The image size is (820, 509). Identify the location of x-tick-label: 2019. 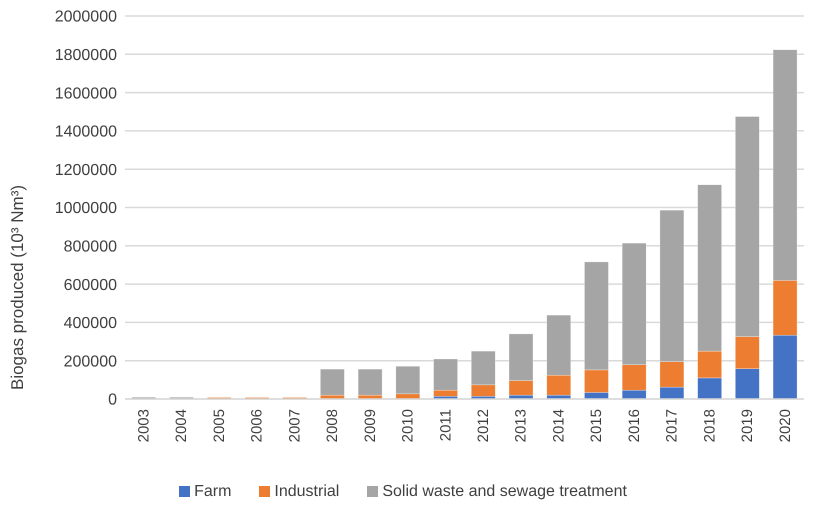
(747, 425).